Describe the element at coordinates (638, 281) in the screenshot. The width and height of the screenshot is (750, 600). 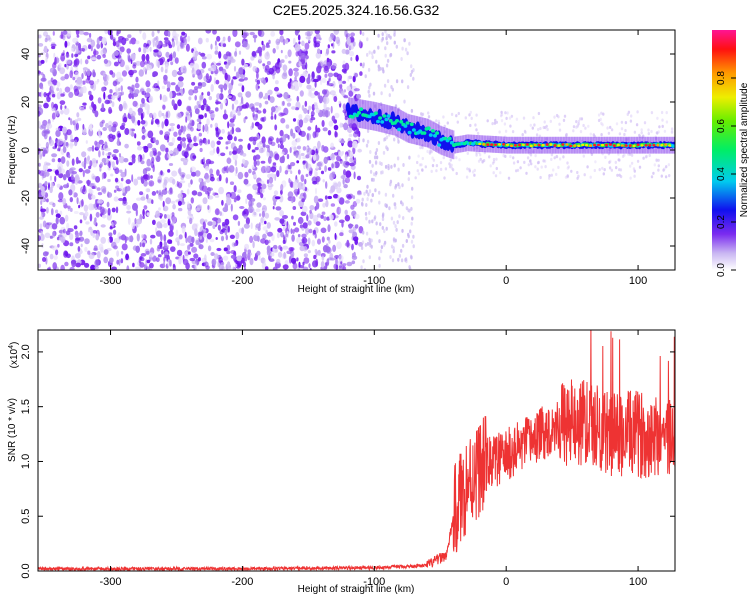
I see `x-tick-label: 100` at that location.